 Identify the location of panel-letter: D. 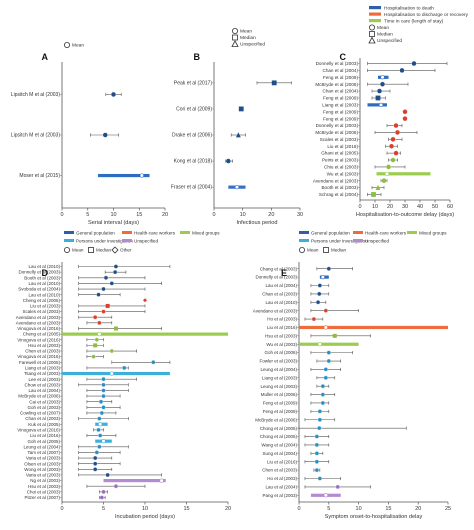
(45, 273).